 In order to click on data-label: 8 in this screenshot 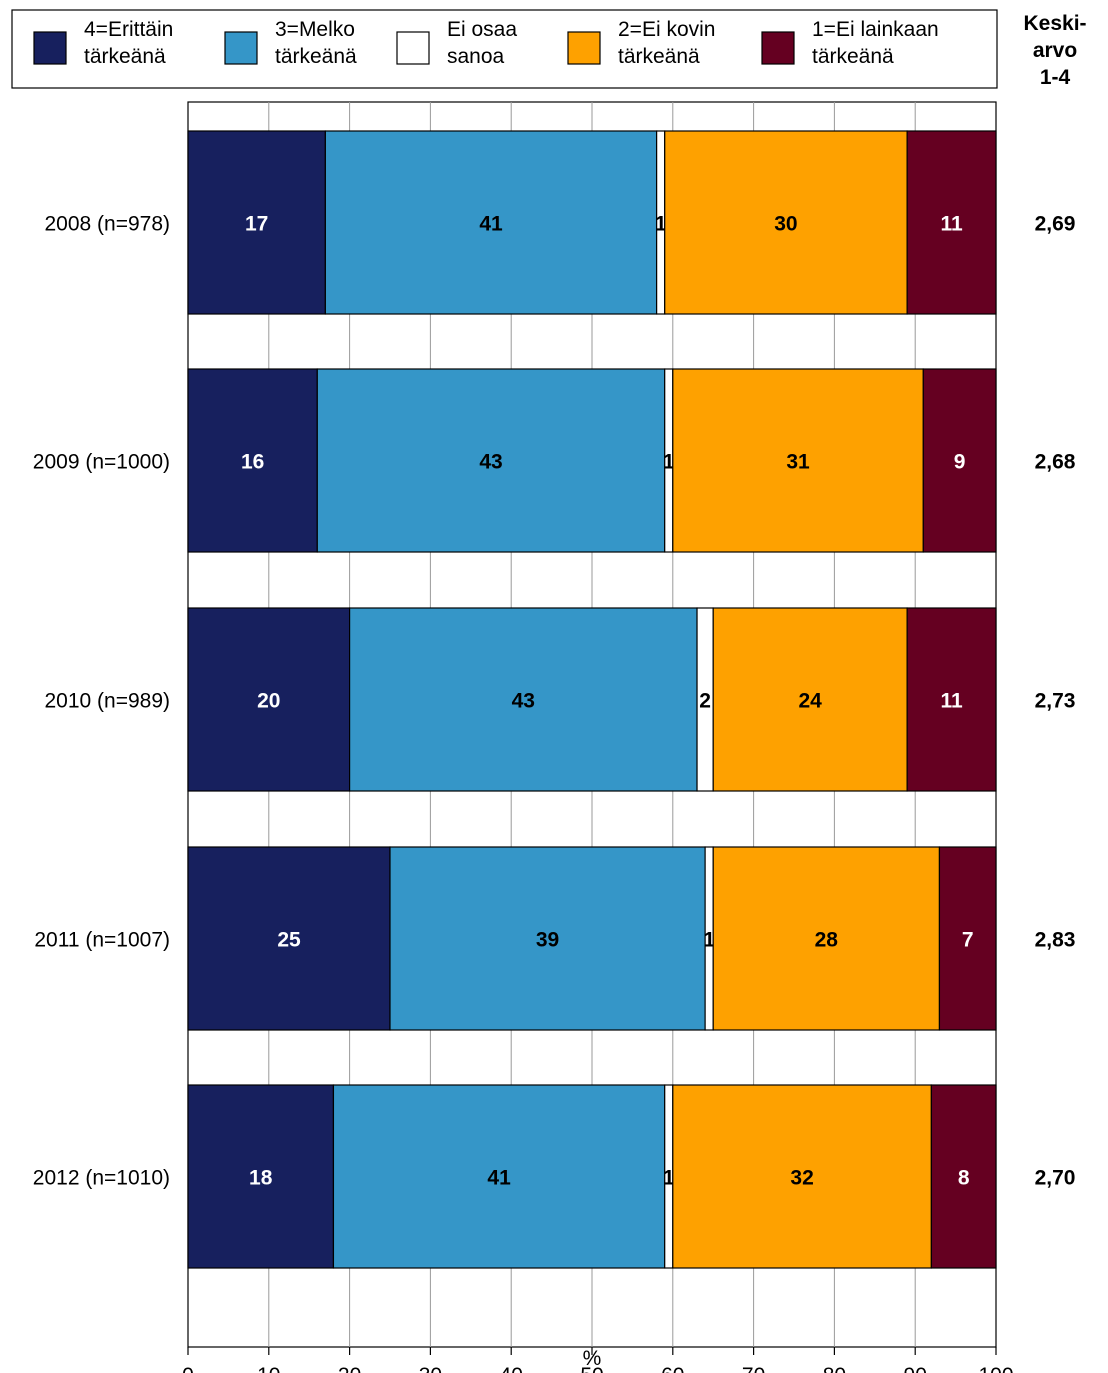, I will do `click(964, 1178)`.